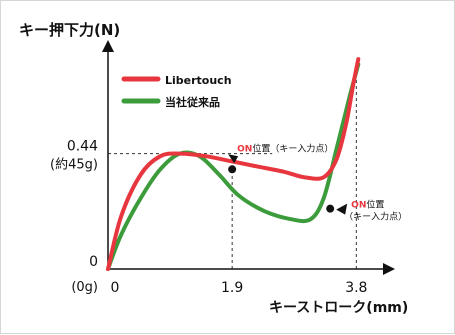  I want to click on x-tick-label: 1.9, so click(232, 288).